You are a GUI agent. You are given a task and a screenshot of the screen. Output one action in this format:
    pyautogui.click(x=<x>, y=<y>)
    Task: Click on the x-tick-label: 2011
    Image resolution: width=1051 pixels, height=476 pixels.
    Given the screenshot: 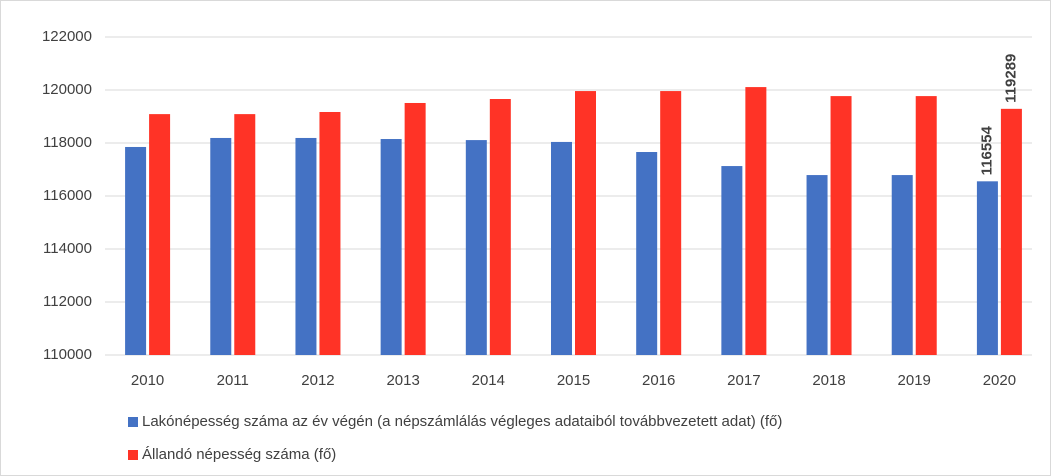 What is the action you would take?
    pyautogui.click(x=233, y=380)
    